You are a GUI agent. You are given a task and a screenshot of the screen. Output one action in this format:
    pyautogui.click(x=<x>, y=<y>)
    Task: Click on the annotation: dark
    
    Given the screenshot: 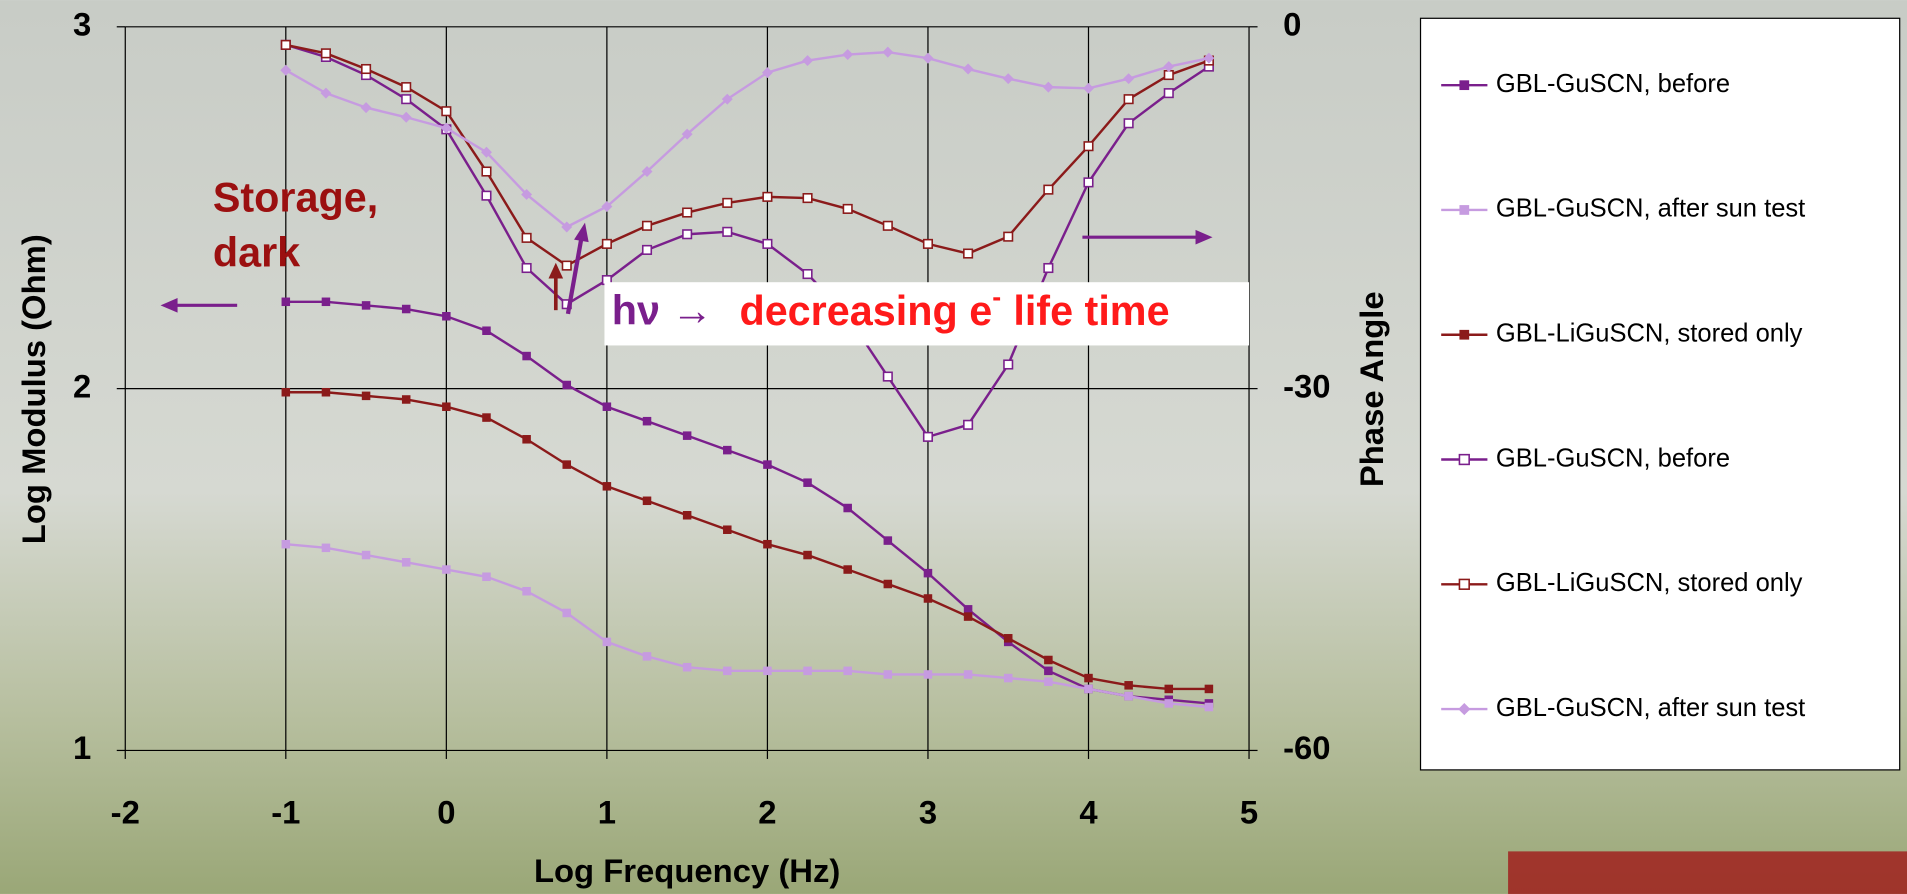 What is the action you would take?
    pyautogui.click(x=257, y=252)
    